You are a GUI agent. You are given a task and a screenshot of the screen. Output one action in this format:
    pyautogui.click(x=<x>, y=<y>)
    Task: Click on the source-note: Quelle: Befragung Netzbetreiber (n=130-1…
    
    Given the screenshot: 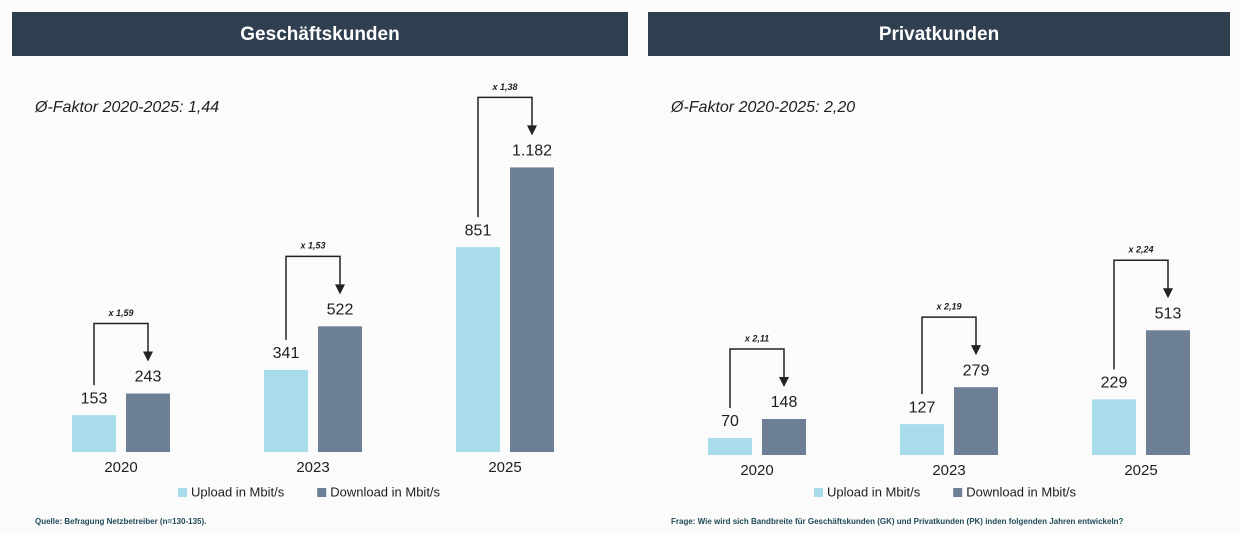 What is the action you would take?
    pyautogui.click(x=120, y=521)
    